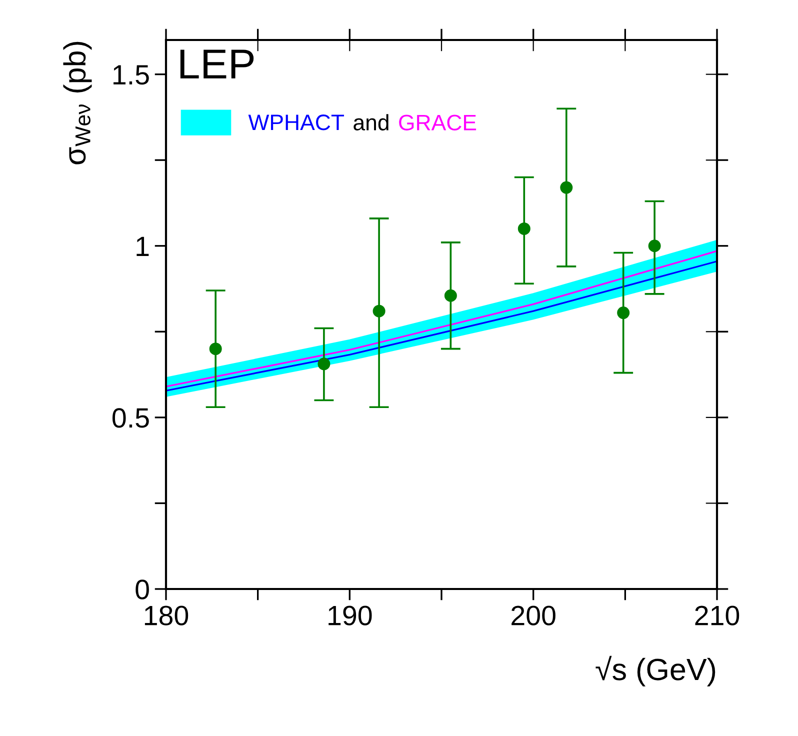 This screenshot has width=798, height=736. What do you see at coordinates (142, 590) in the screenshot?
I see `y-tick-label: 0` at bounding box center [142, 590].